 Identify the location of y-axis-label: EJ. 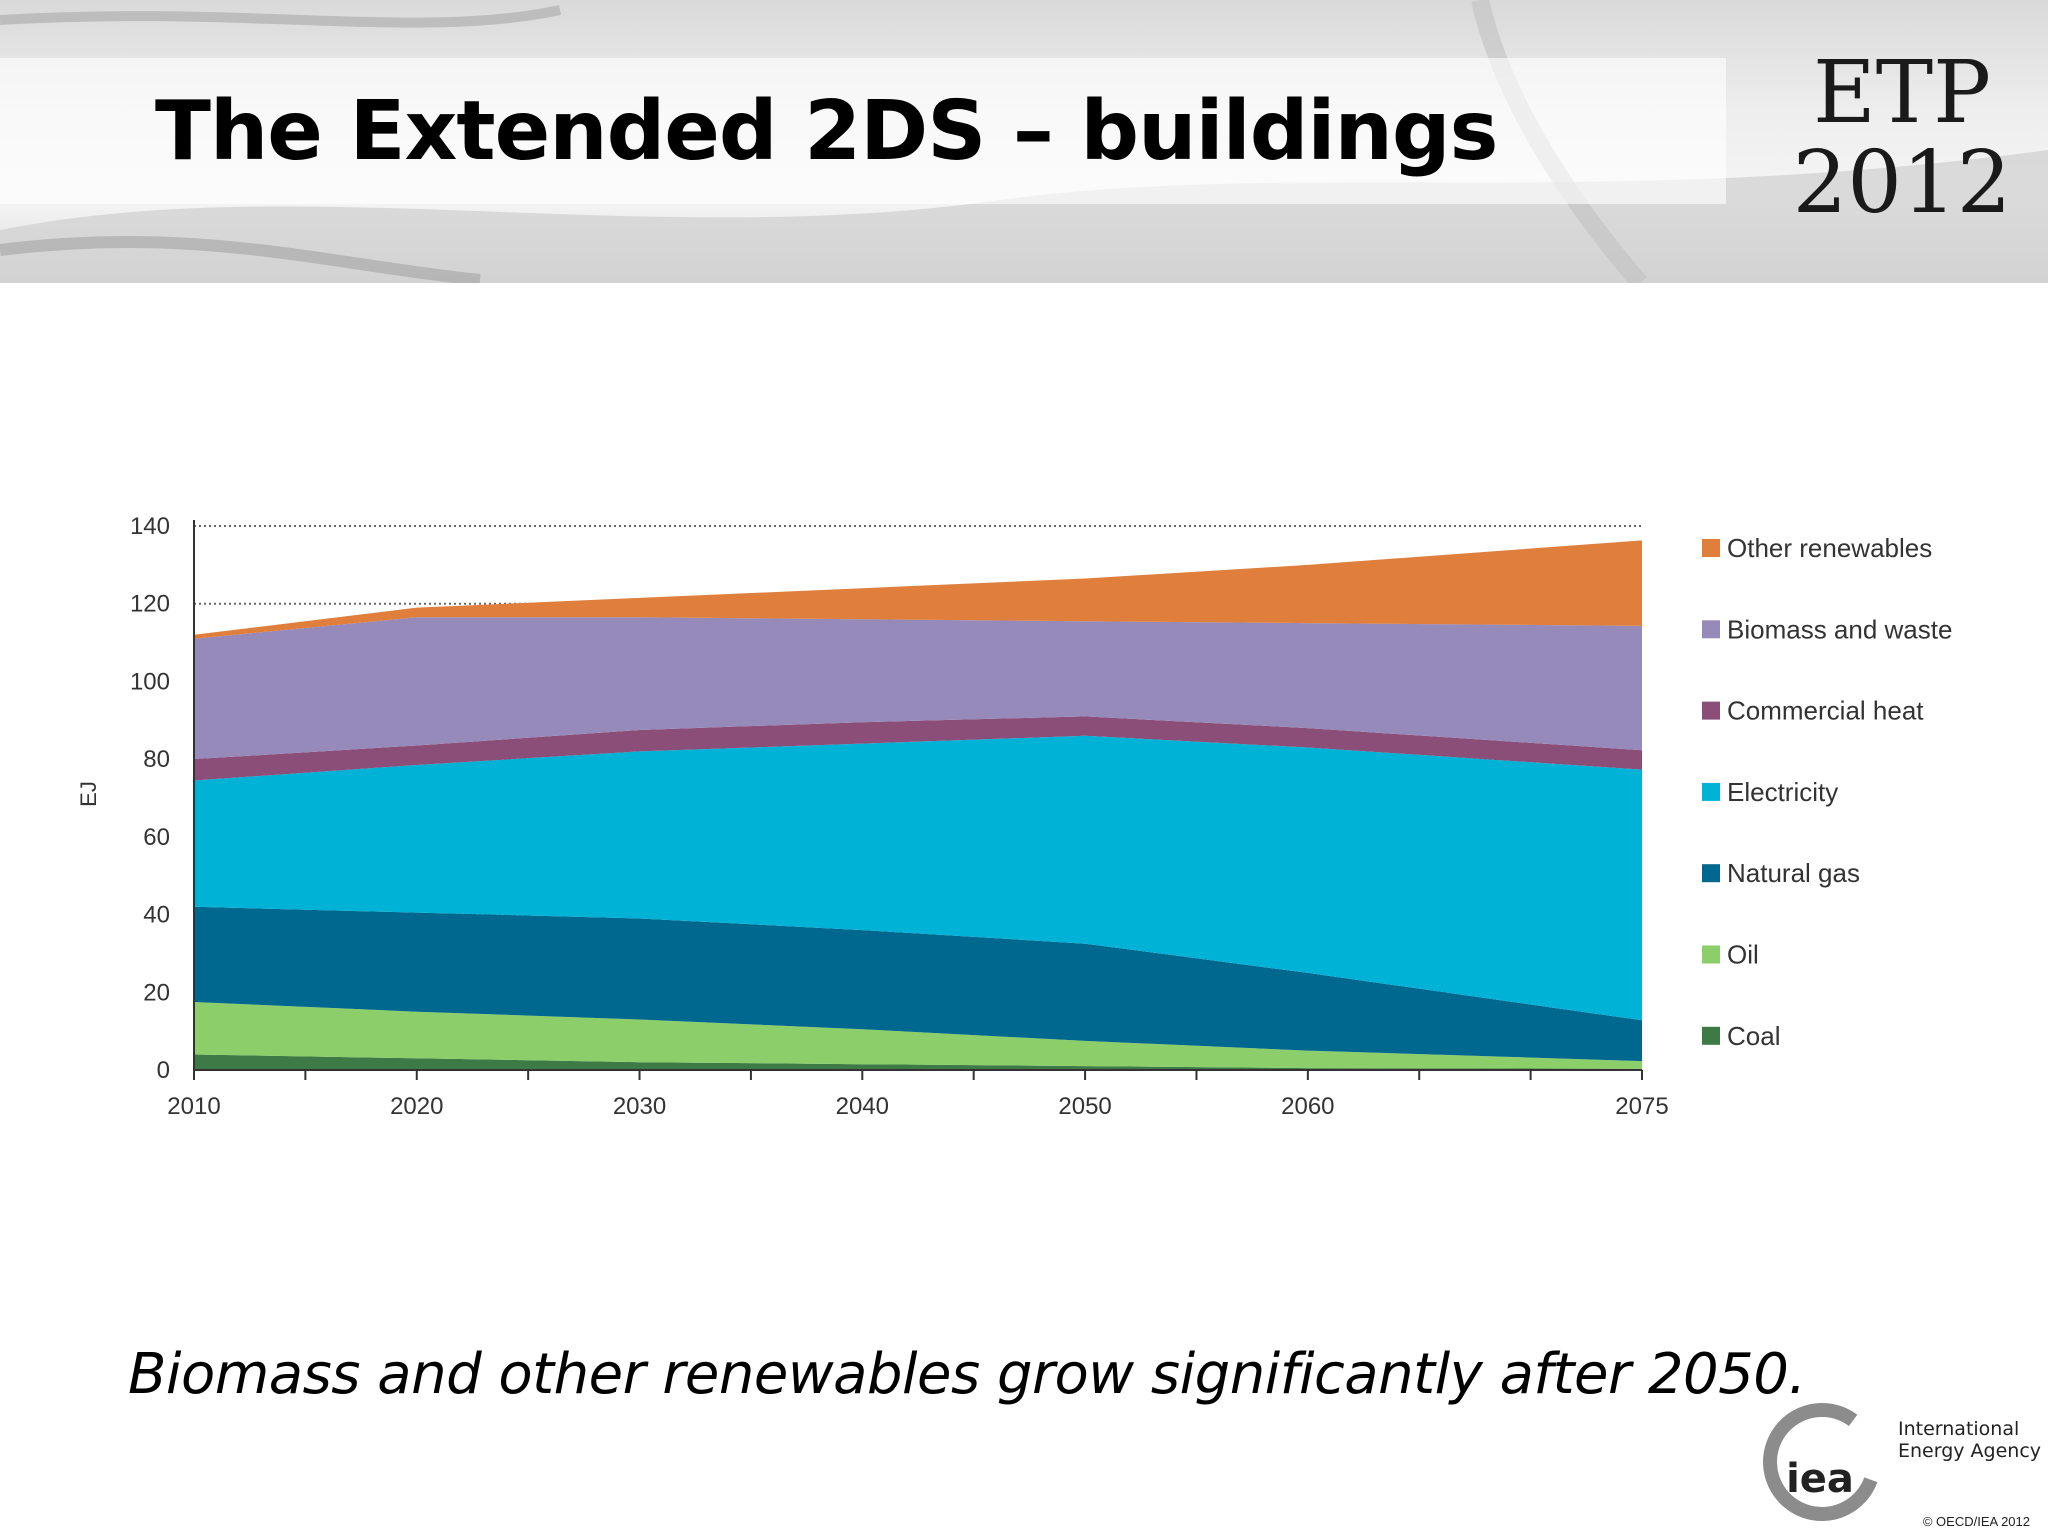
(88, 794).